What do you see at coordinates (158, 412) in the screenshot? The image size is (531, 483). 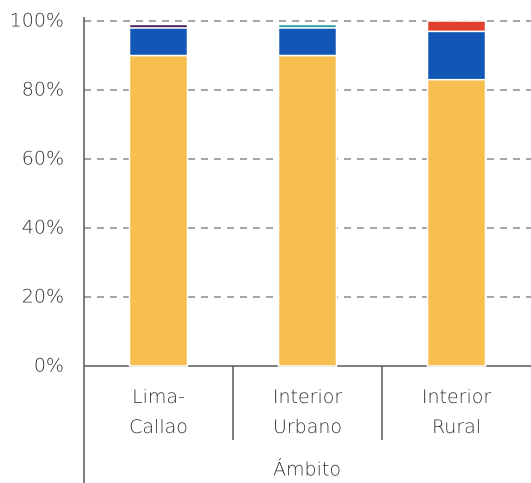 I see `x-tick-label: Lima-Callao` at bounding box center [158, 412].